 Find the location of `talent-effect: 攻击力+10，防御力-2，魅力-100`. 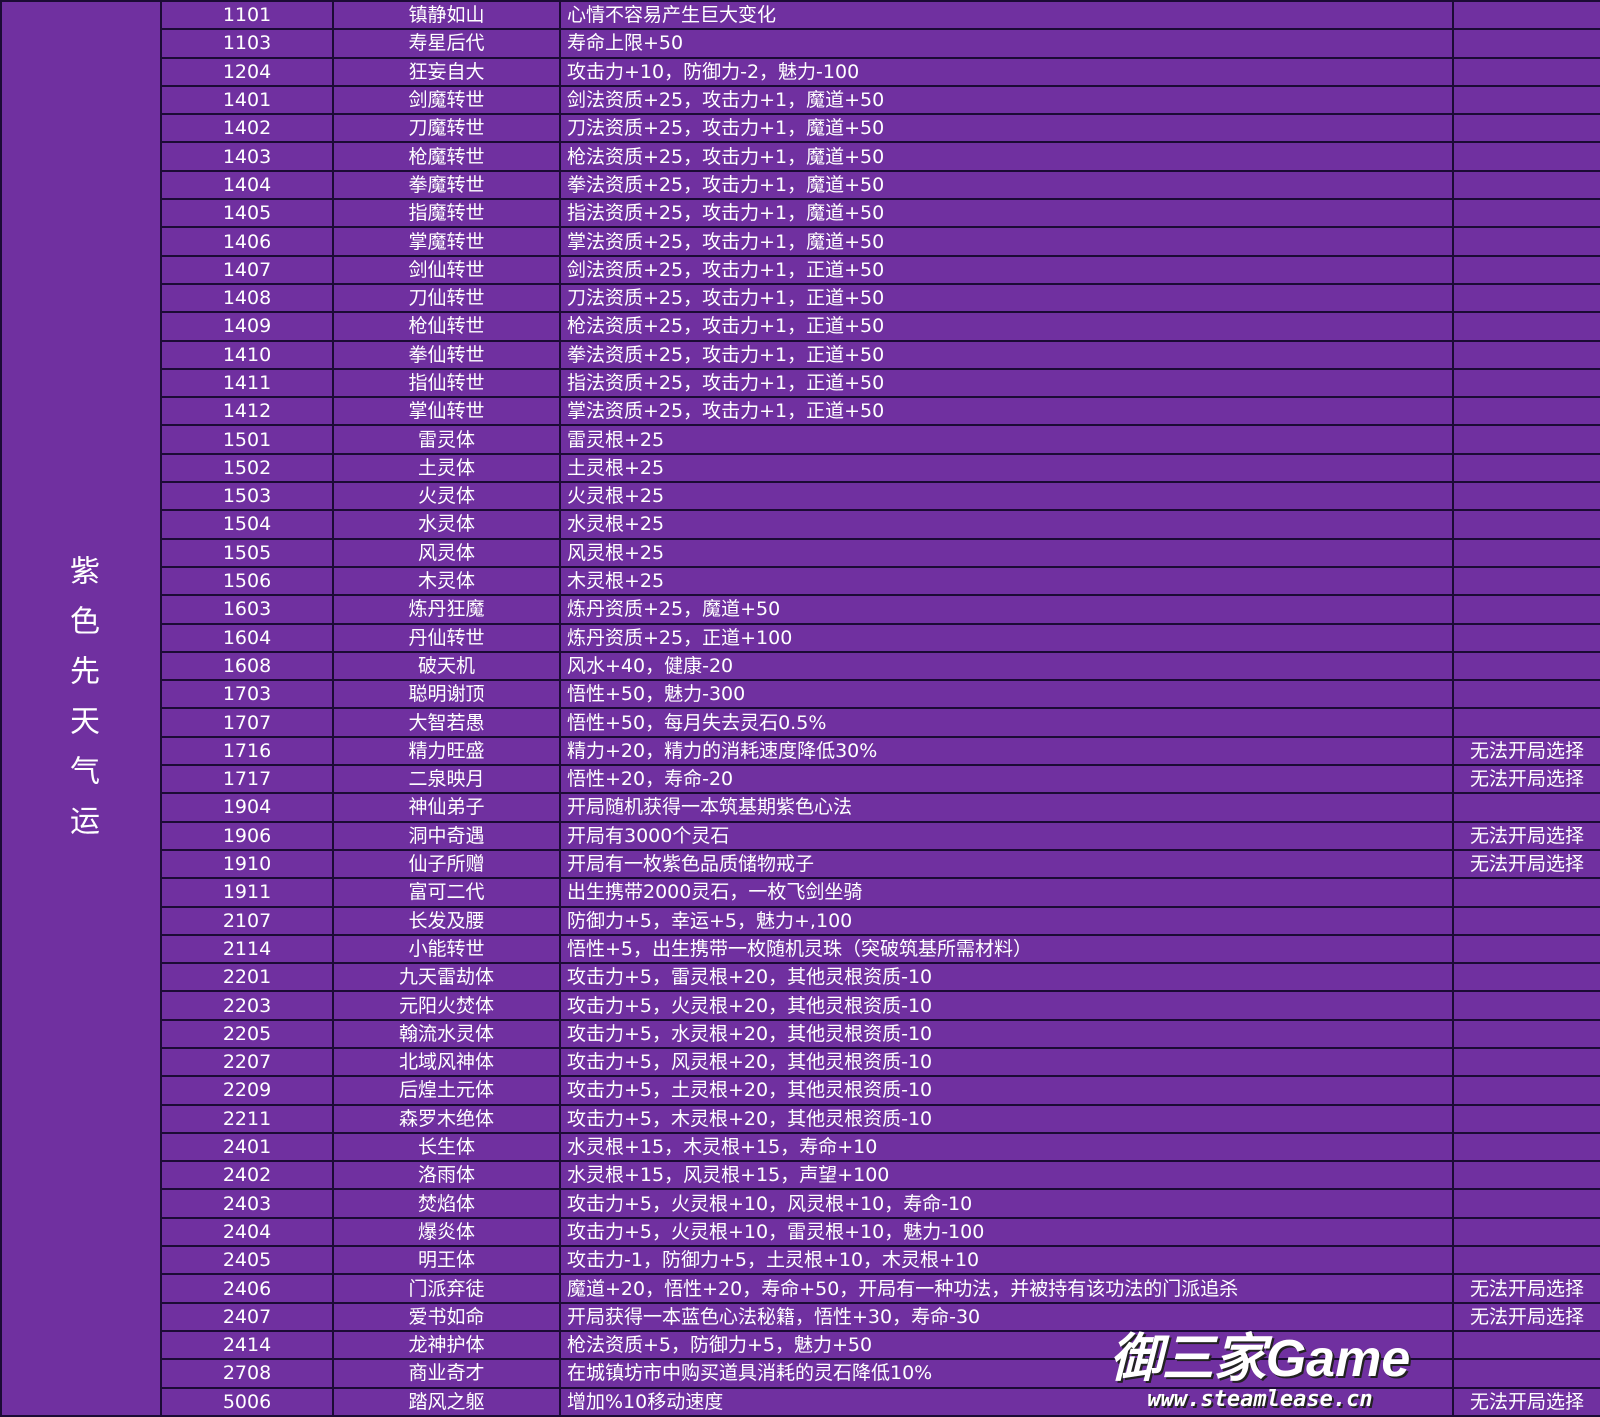

talent-effect: 攻击力+10，防御力-2，魅力-100 is located at coordinates (1006, 71).